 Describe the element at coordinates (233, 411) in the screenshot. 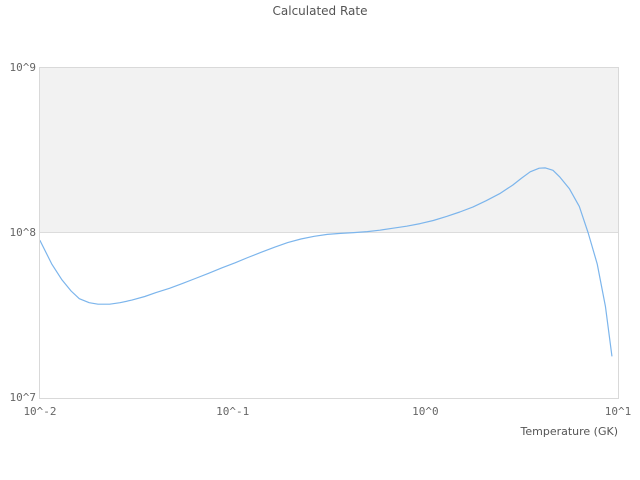

I see `x-tick-label: 10^-1` at that location.